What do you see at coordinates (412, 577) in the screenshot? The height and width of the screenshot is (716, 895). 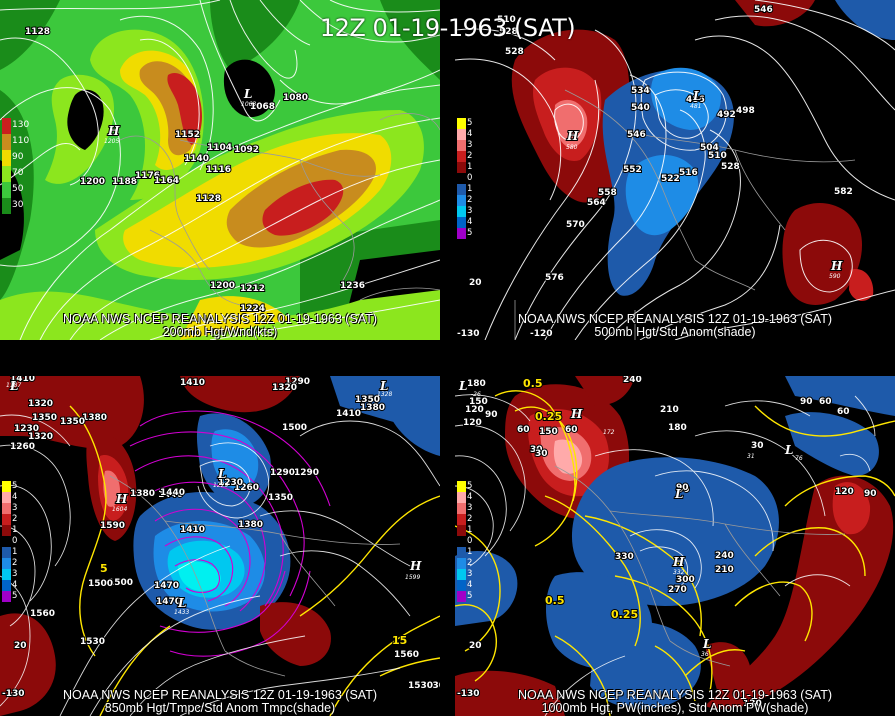 I see `svg-text: 1599` at bounding box center [412, 577].